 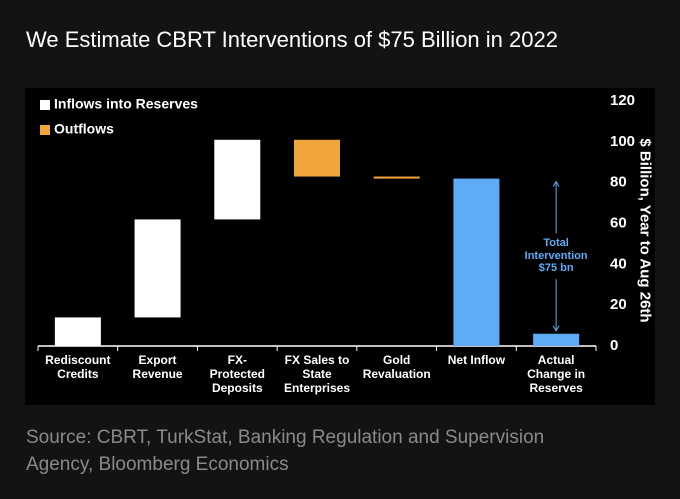 I want to click on x-tick-label: Net Inflow, so click(x=476, y=360).